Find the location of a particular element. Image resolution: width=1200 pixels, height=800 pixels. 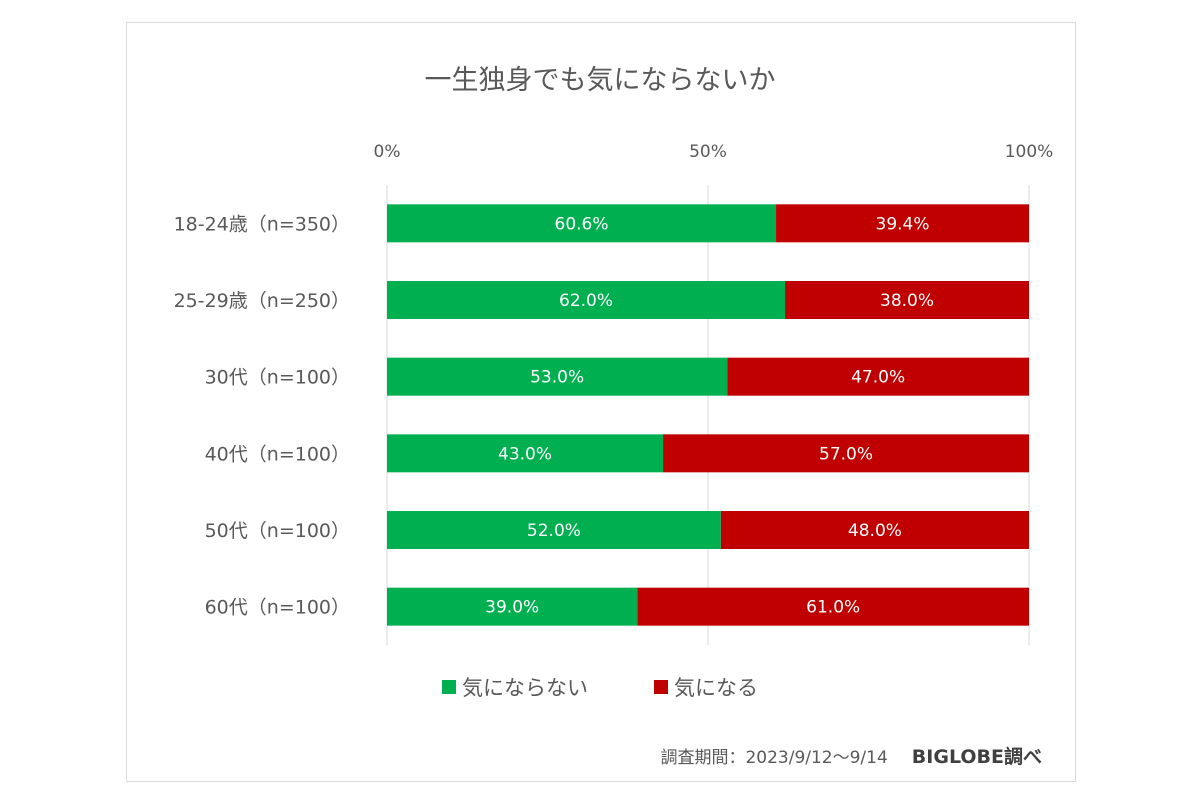

legend-label: 気になる is located at coordinates (716, 688).